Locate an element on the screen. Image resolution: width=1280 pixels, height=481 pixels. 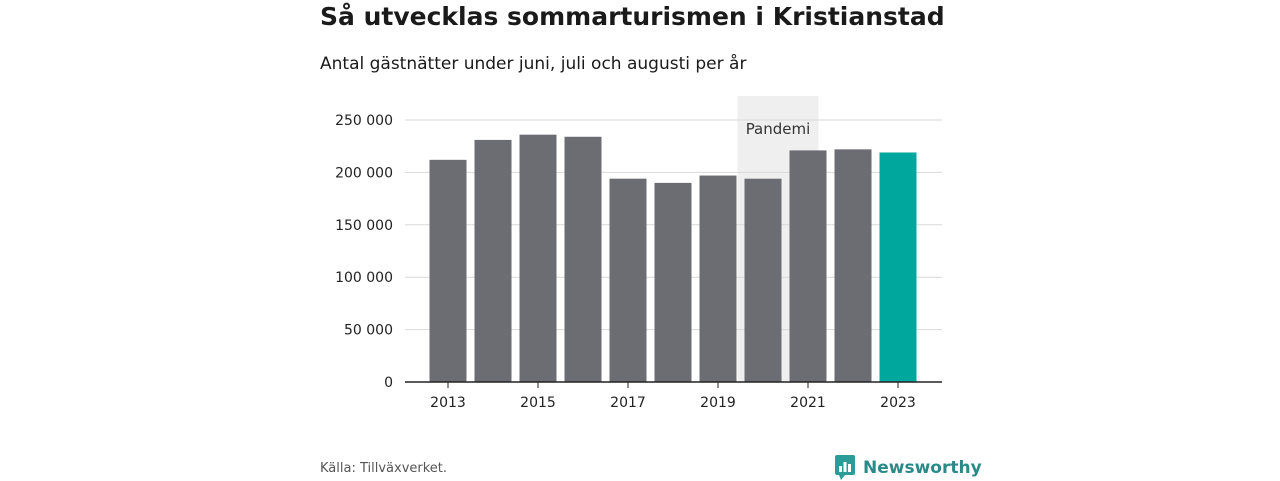
x-tick-label: 2021 is located at coordinates (808, 403).